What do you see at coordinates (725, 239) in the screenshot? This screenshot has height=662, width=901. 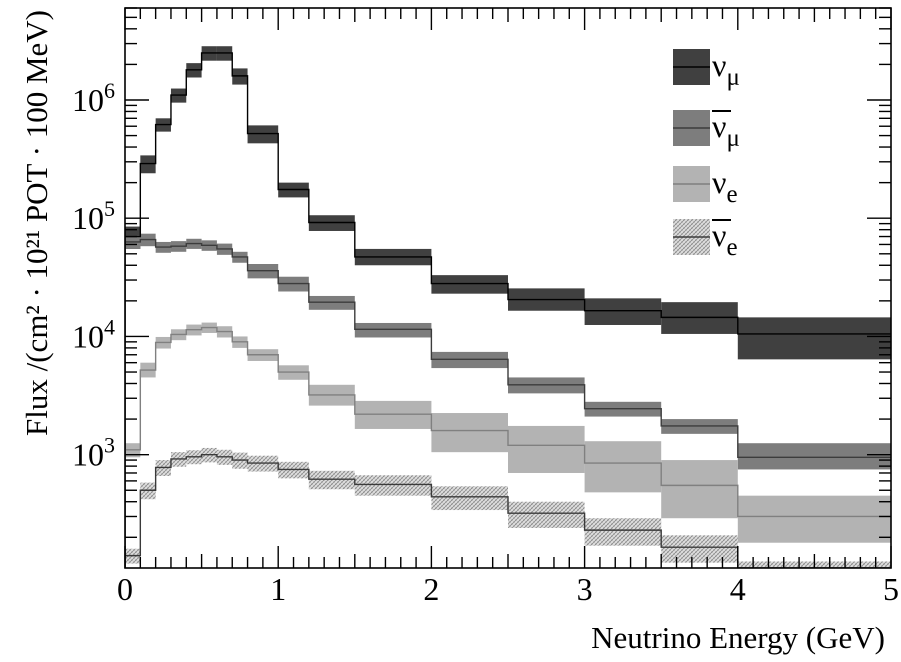 I see `legend-label-3: νe` at bounding box center [725, 239].